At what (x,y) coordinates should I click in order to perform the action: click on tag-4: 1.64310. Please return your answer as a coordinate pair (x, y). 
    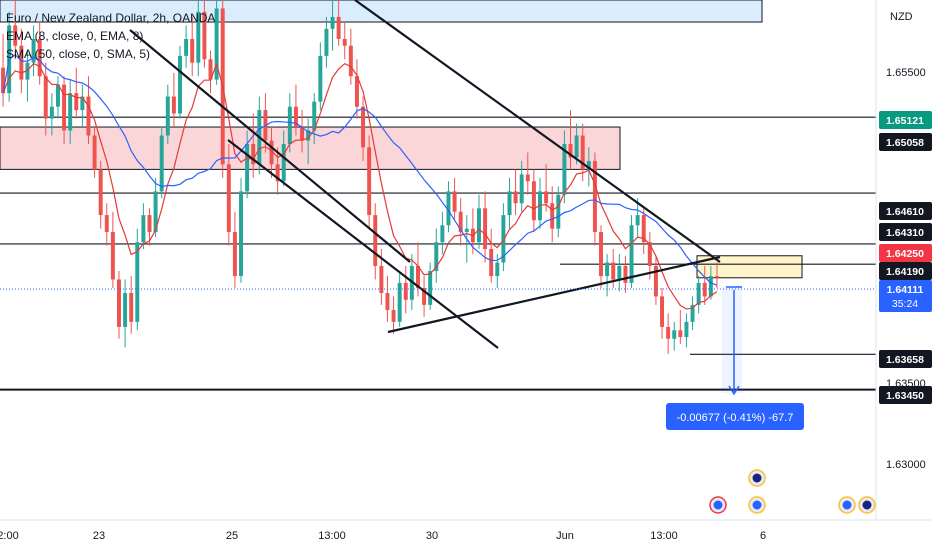
    Looking at the image, I should click on (905, 233).